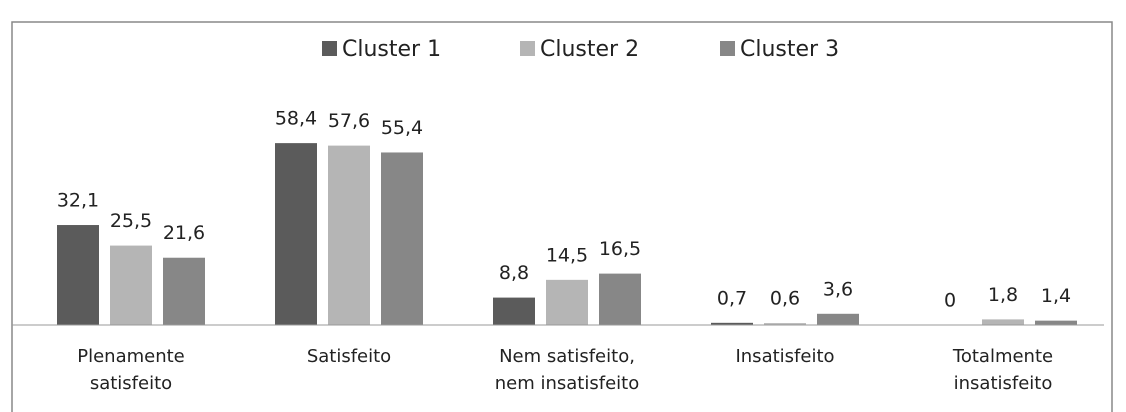 The image size is (1126, 412). Describe the element at coordinates (349, 356) in the screenshot. I see `x-tick-label: Satisfeito` at that location.